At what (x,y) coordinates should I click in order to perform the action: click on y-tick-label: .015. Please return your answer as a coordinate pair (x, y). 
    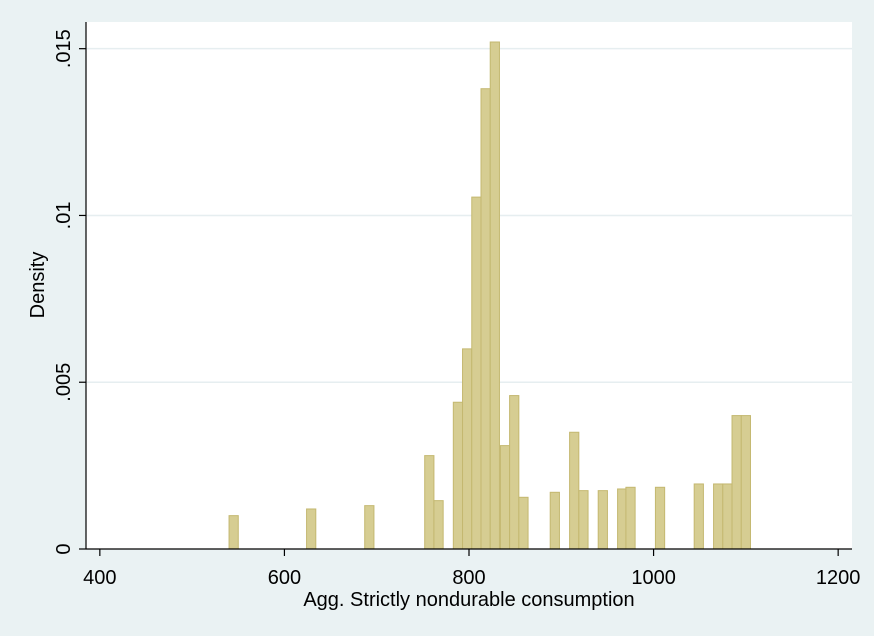
    Looking at the image, I should click on (64, 48).